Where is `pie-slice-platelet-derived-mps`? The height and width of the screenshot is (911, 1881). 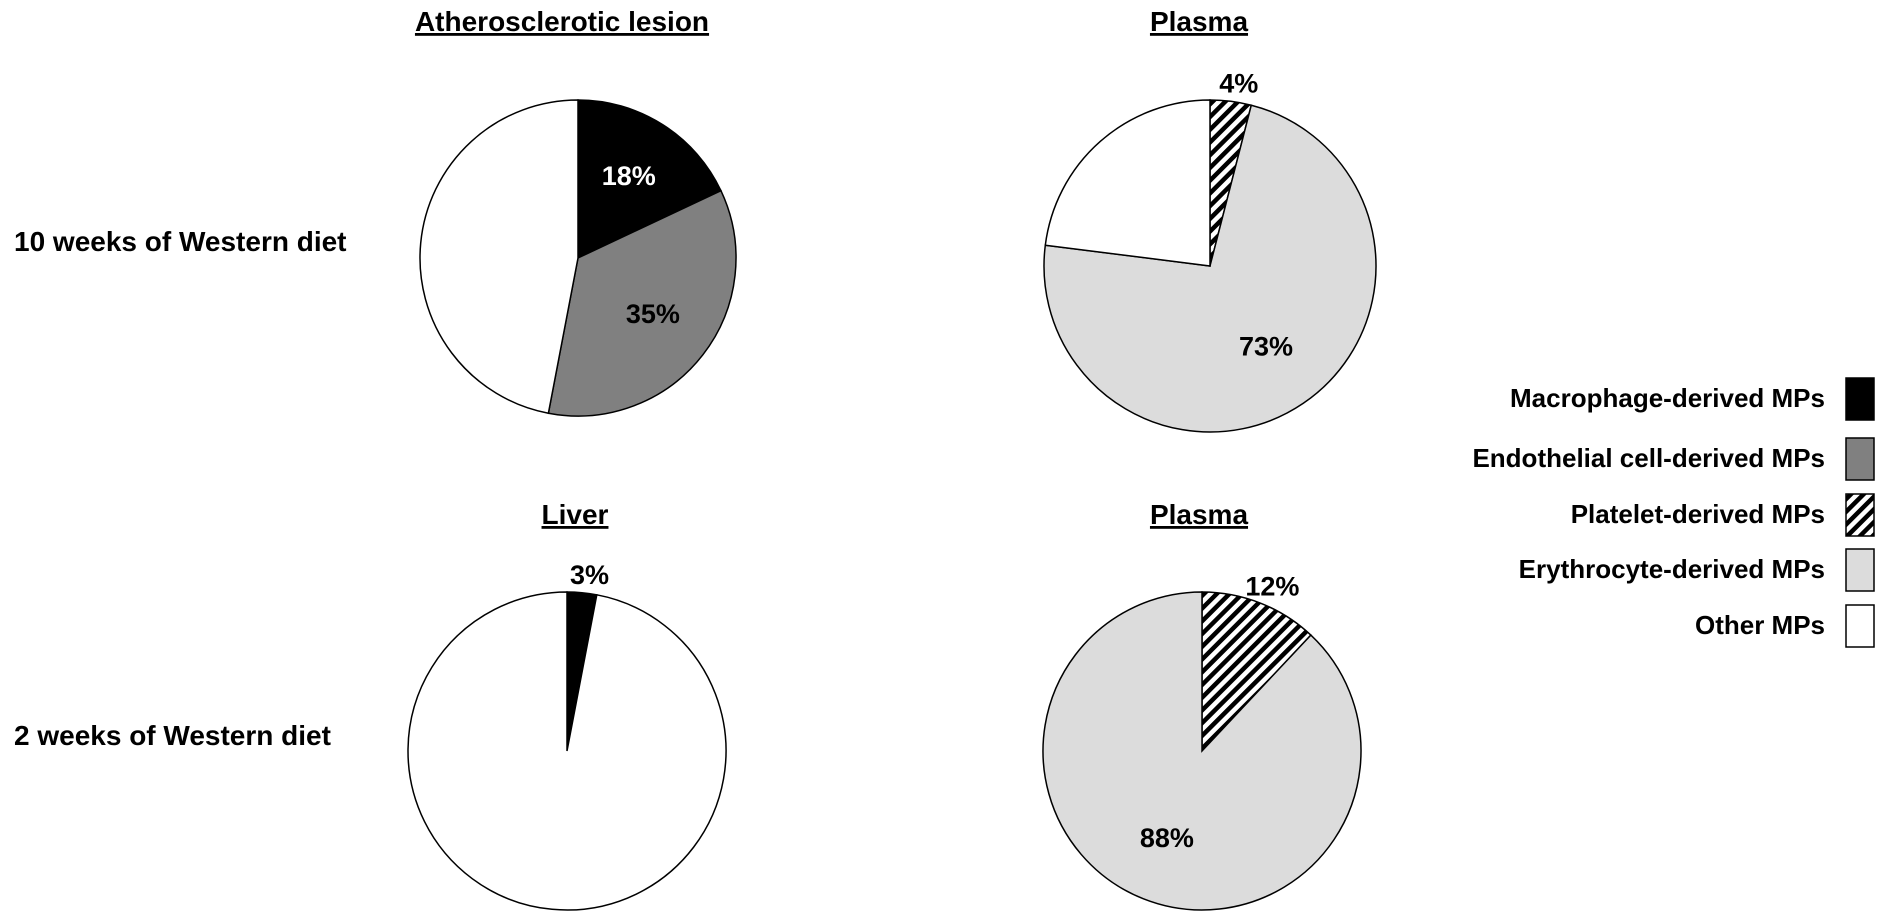 pie-slice-platelet-derived-mps is located at coordinates (1256, 672).